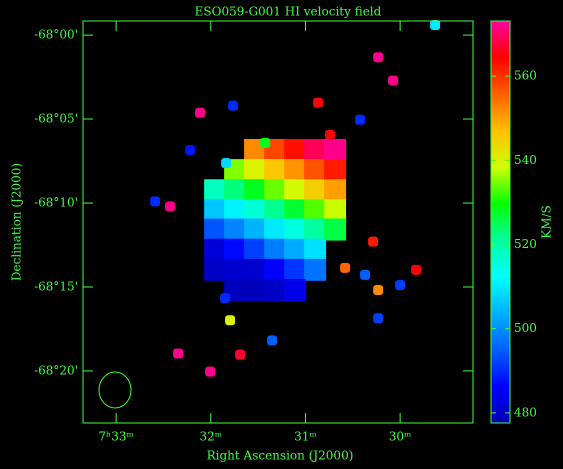 This screenshot has width=563, height=469. What do you see at coordinates (17, 222) in the screenshot?
I see `y-axis-label: Declination (J2000)` at bounding box center [17, 222].